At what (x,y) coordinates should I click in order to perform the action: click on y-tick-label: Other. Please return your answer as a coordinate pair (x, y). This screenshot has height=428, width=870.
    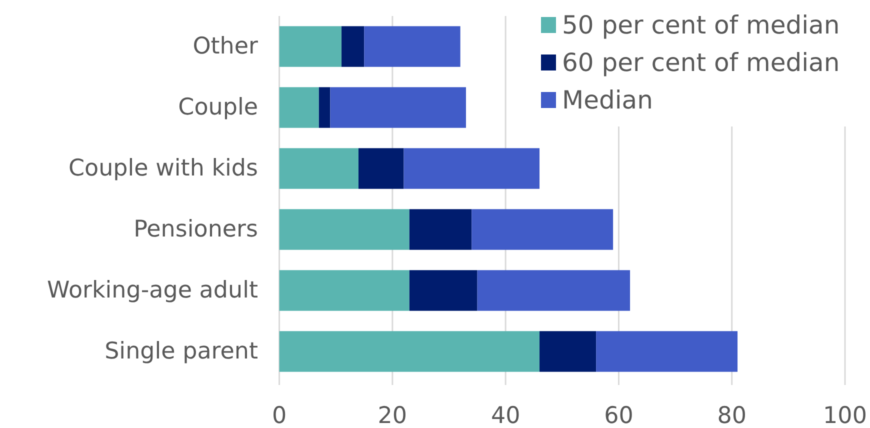
    Looking at the image, I should click on (225, 47).